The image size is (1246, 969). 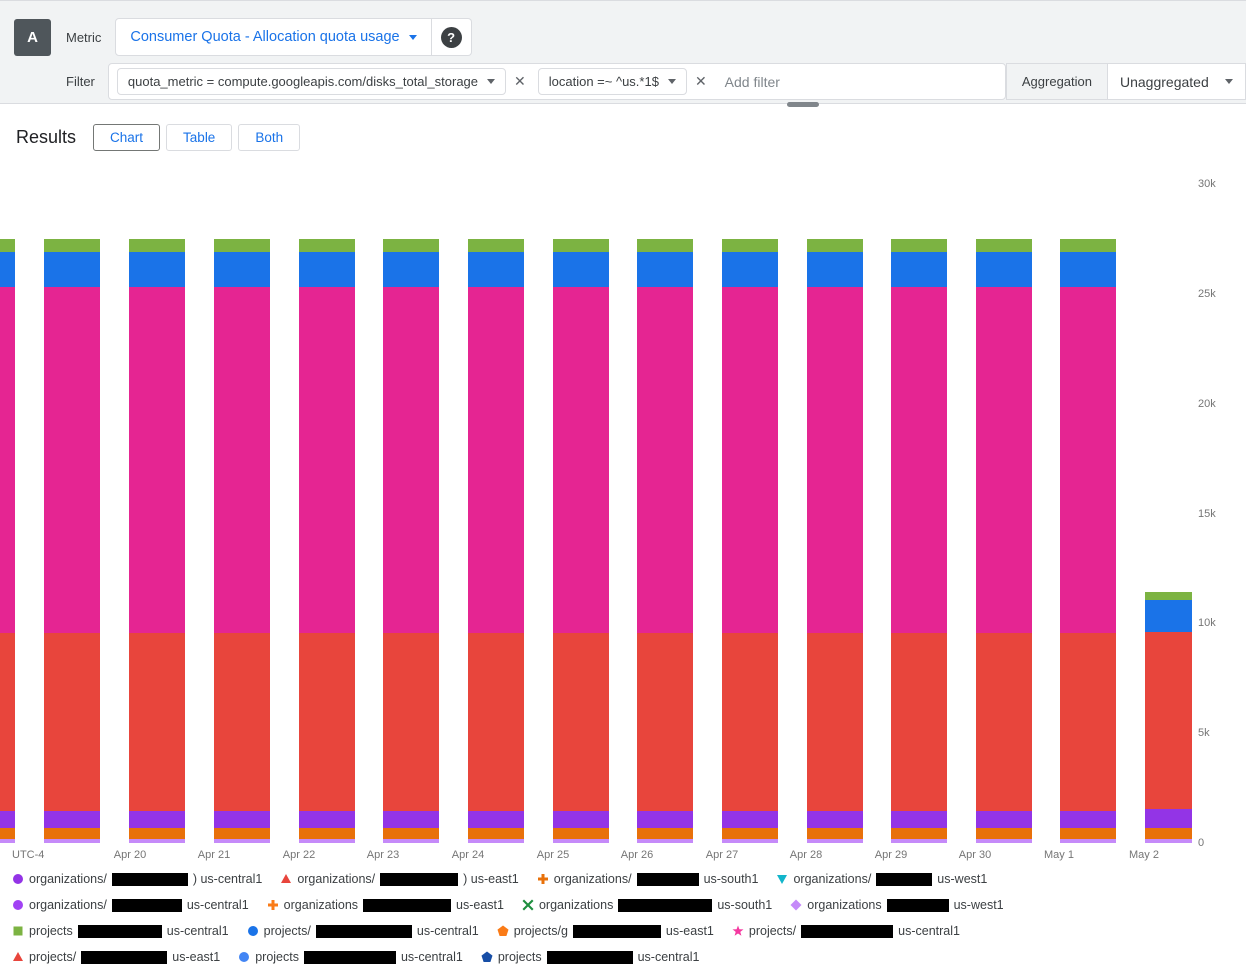 I want to click on add-filter-input: Add filter, so click(x=752, y=81).